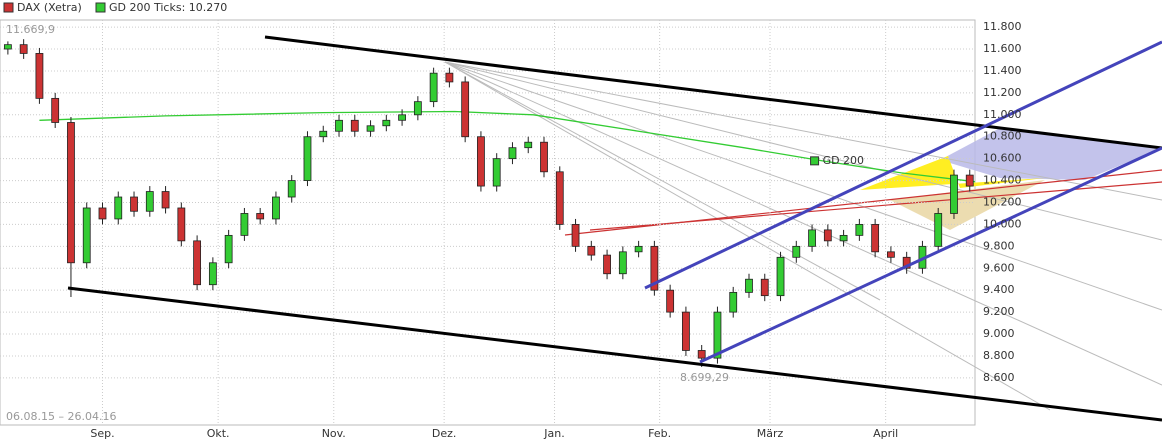 This screenshot has height=448, width=1162. Describe the element at coordinates (952, 173) in the screenshot. I see `zone-yellow` at that location.